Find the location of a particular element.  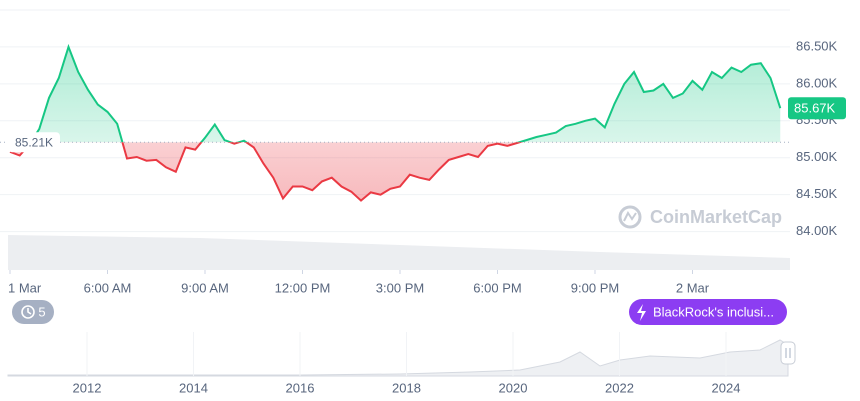

price-tag-label: 85.67K is located at coordinates (815, 108).